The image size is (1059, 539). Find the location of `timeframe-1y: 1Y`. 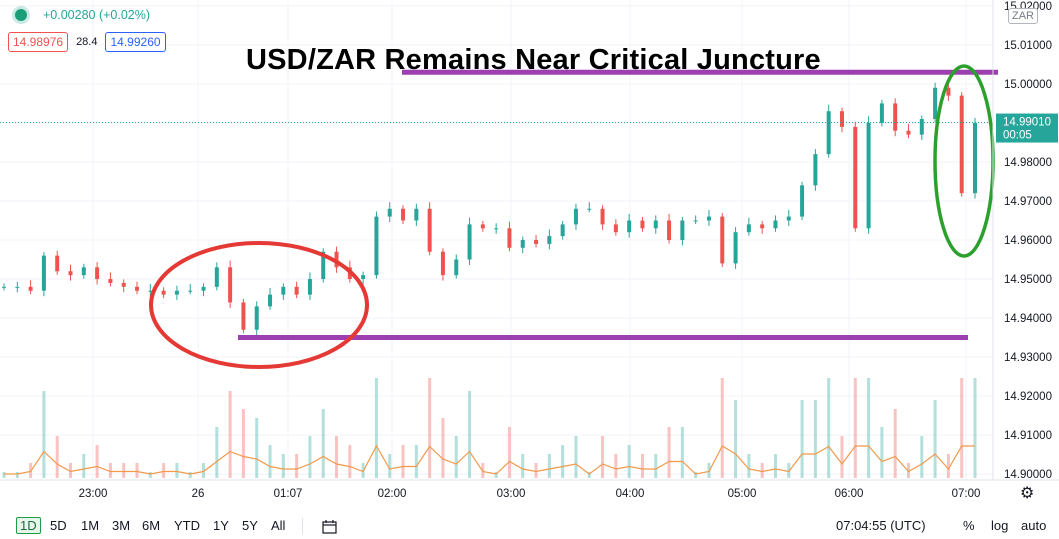

timeframe-1y: 1Y is located at coordinates (221, 525).